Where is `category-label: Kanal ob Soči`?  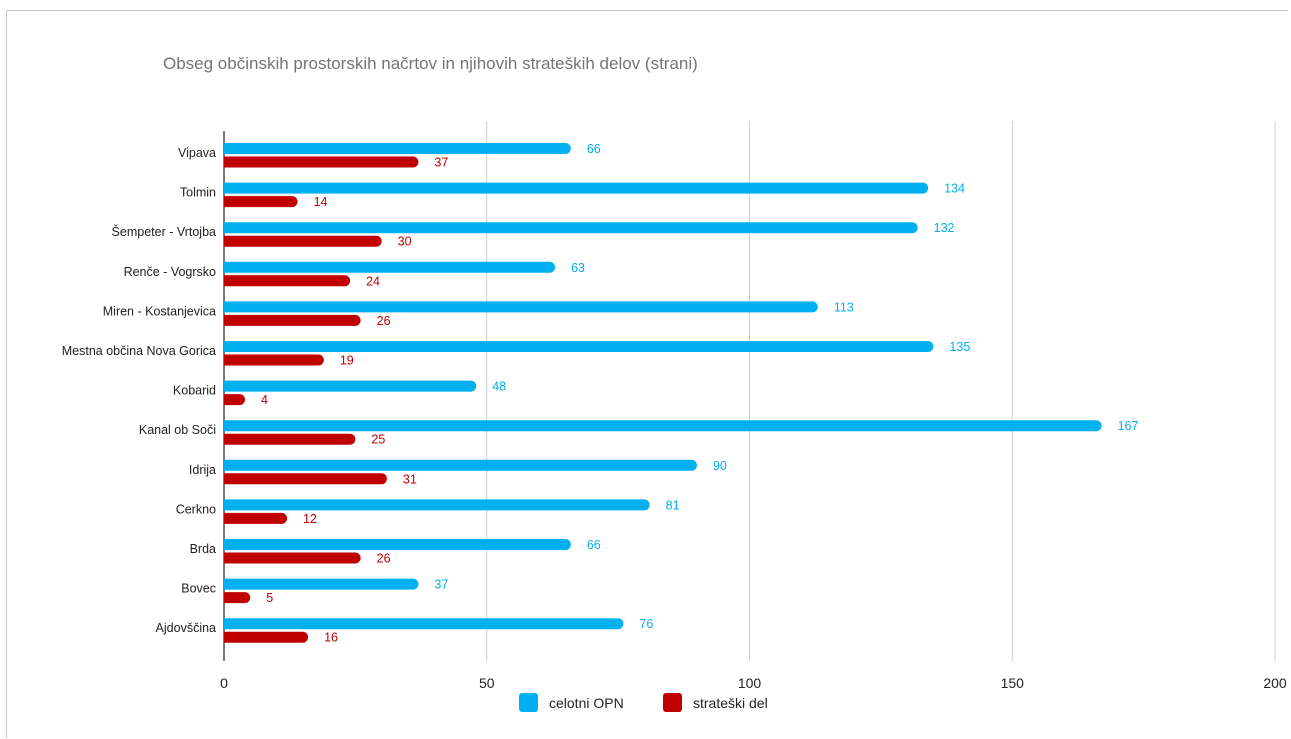 category-label: Kanal ob Soči is located at coordinates (177, 430).